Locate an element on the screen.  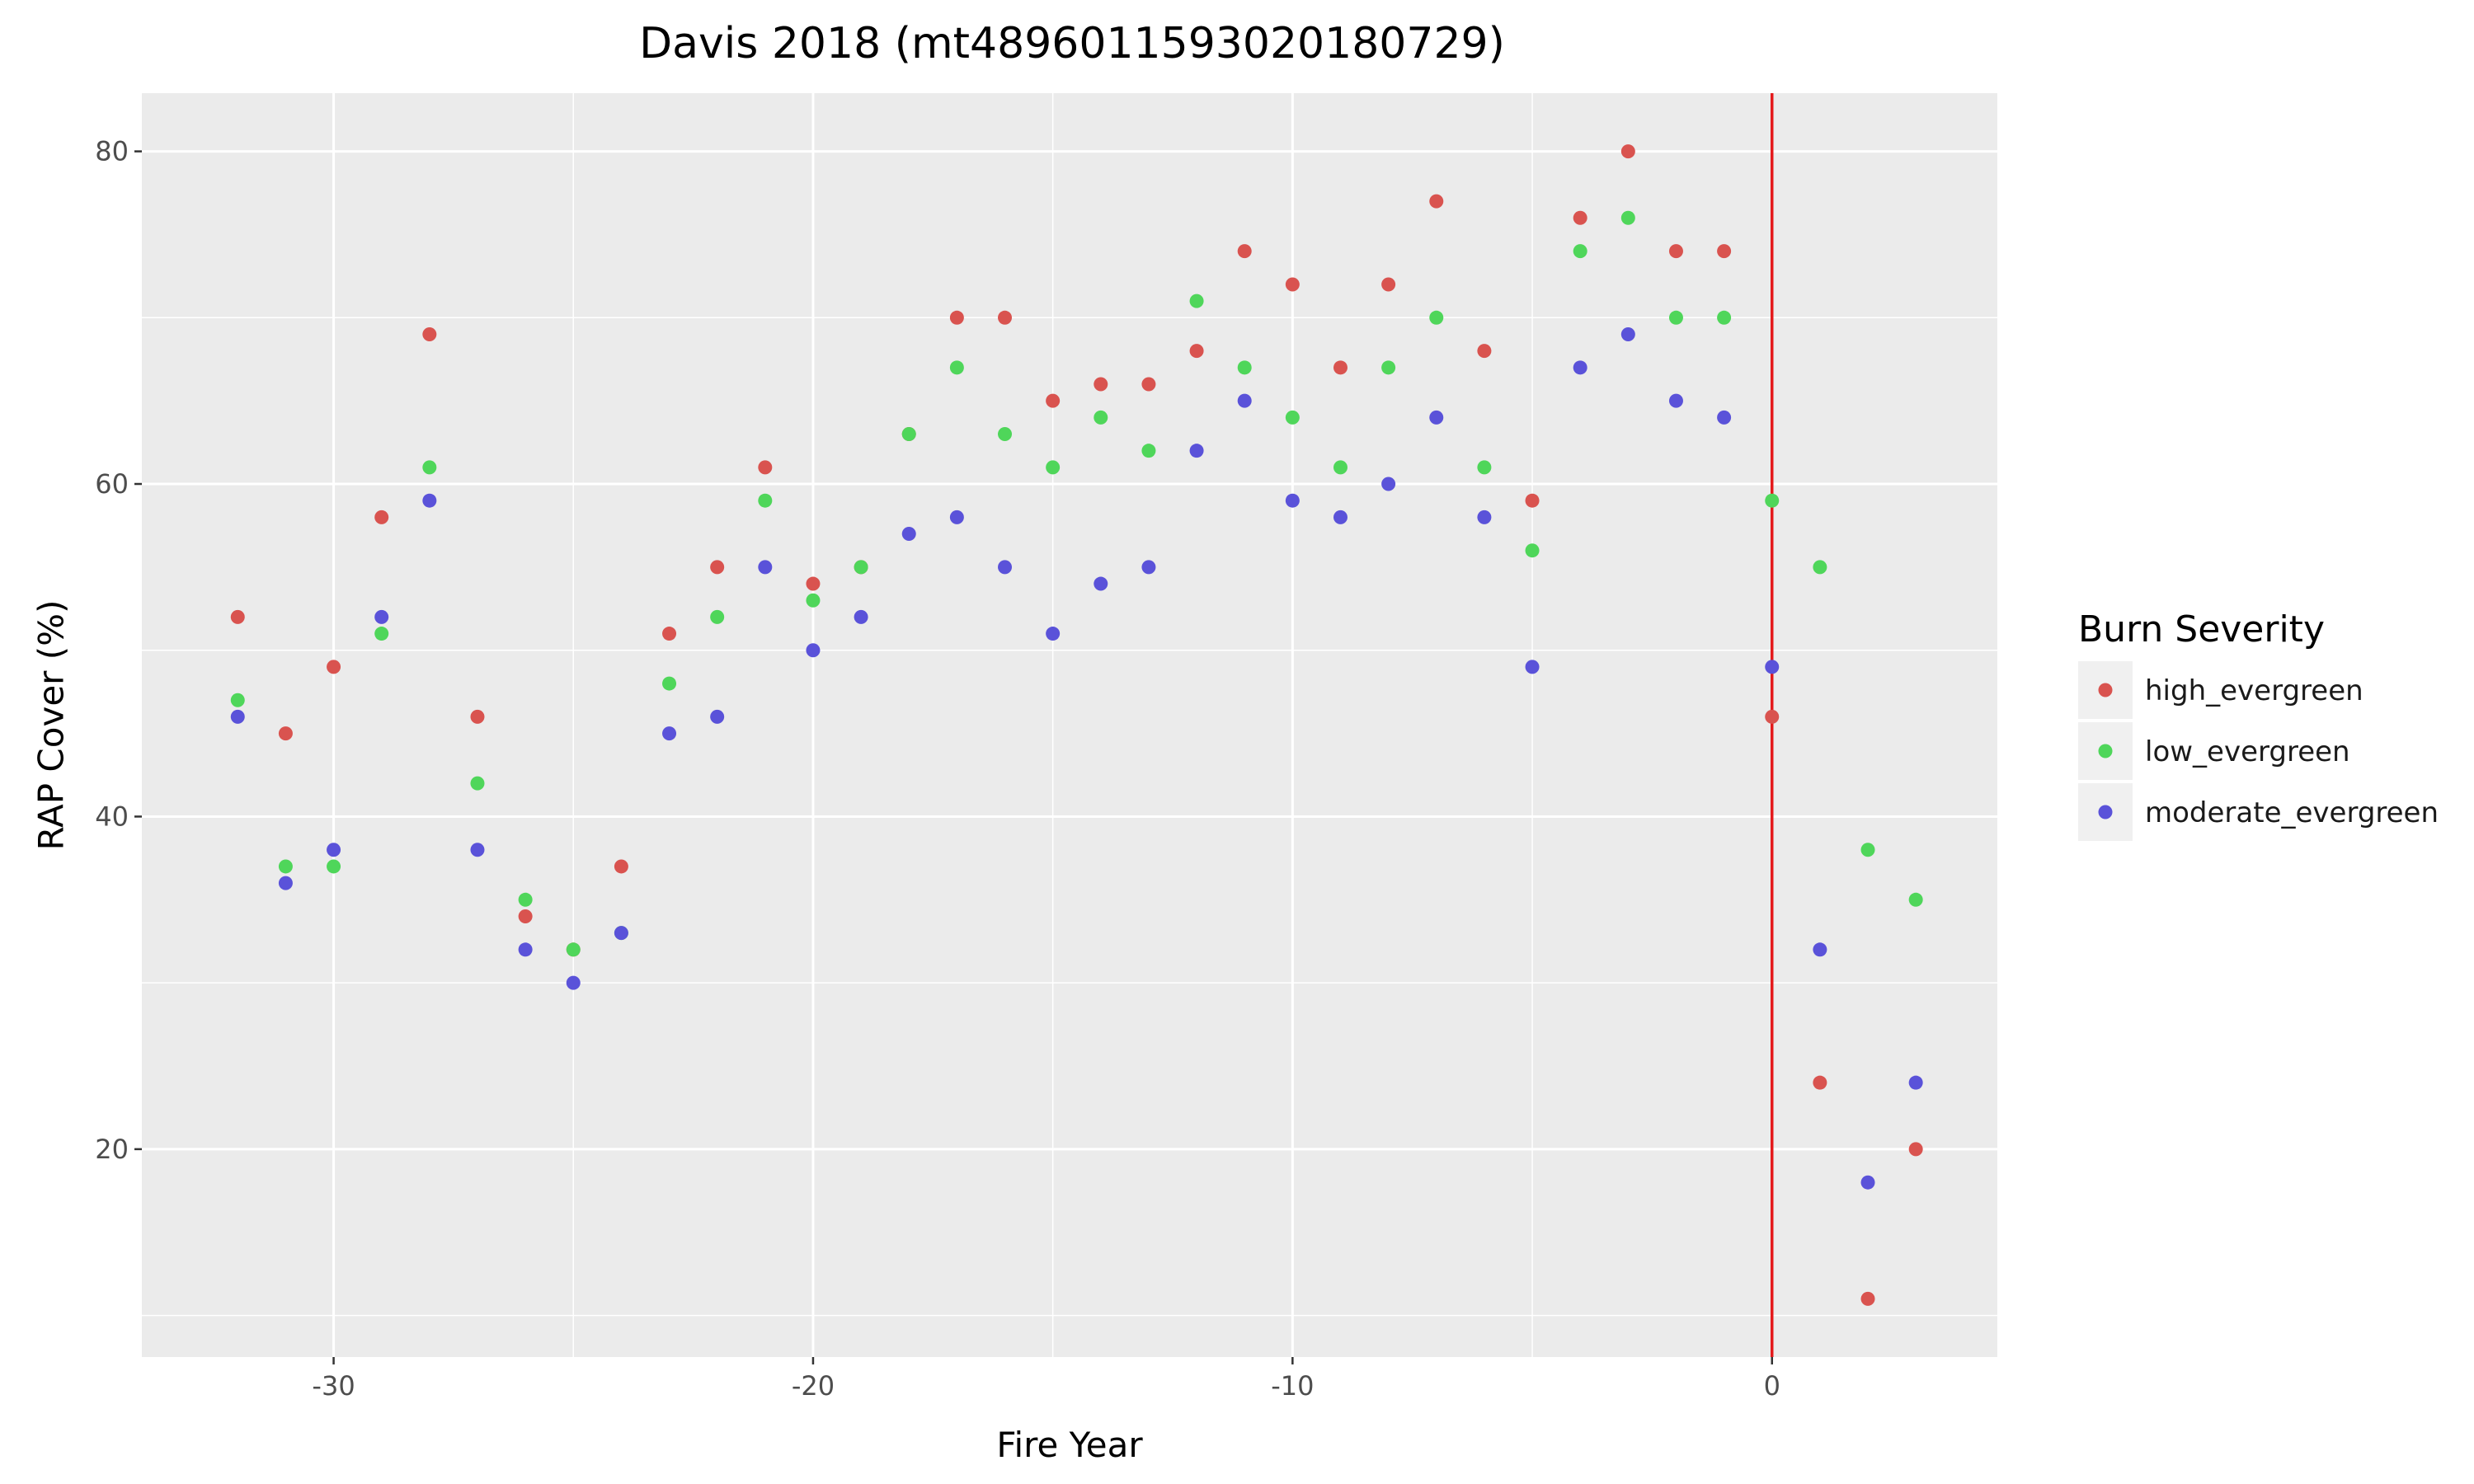
x-tick-label: -10 is located at coordinates (1292, 1386).